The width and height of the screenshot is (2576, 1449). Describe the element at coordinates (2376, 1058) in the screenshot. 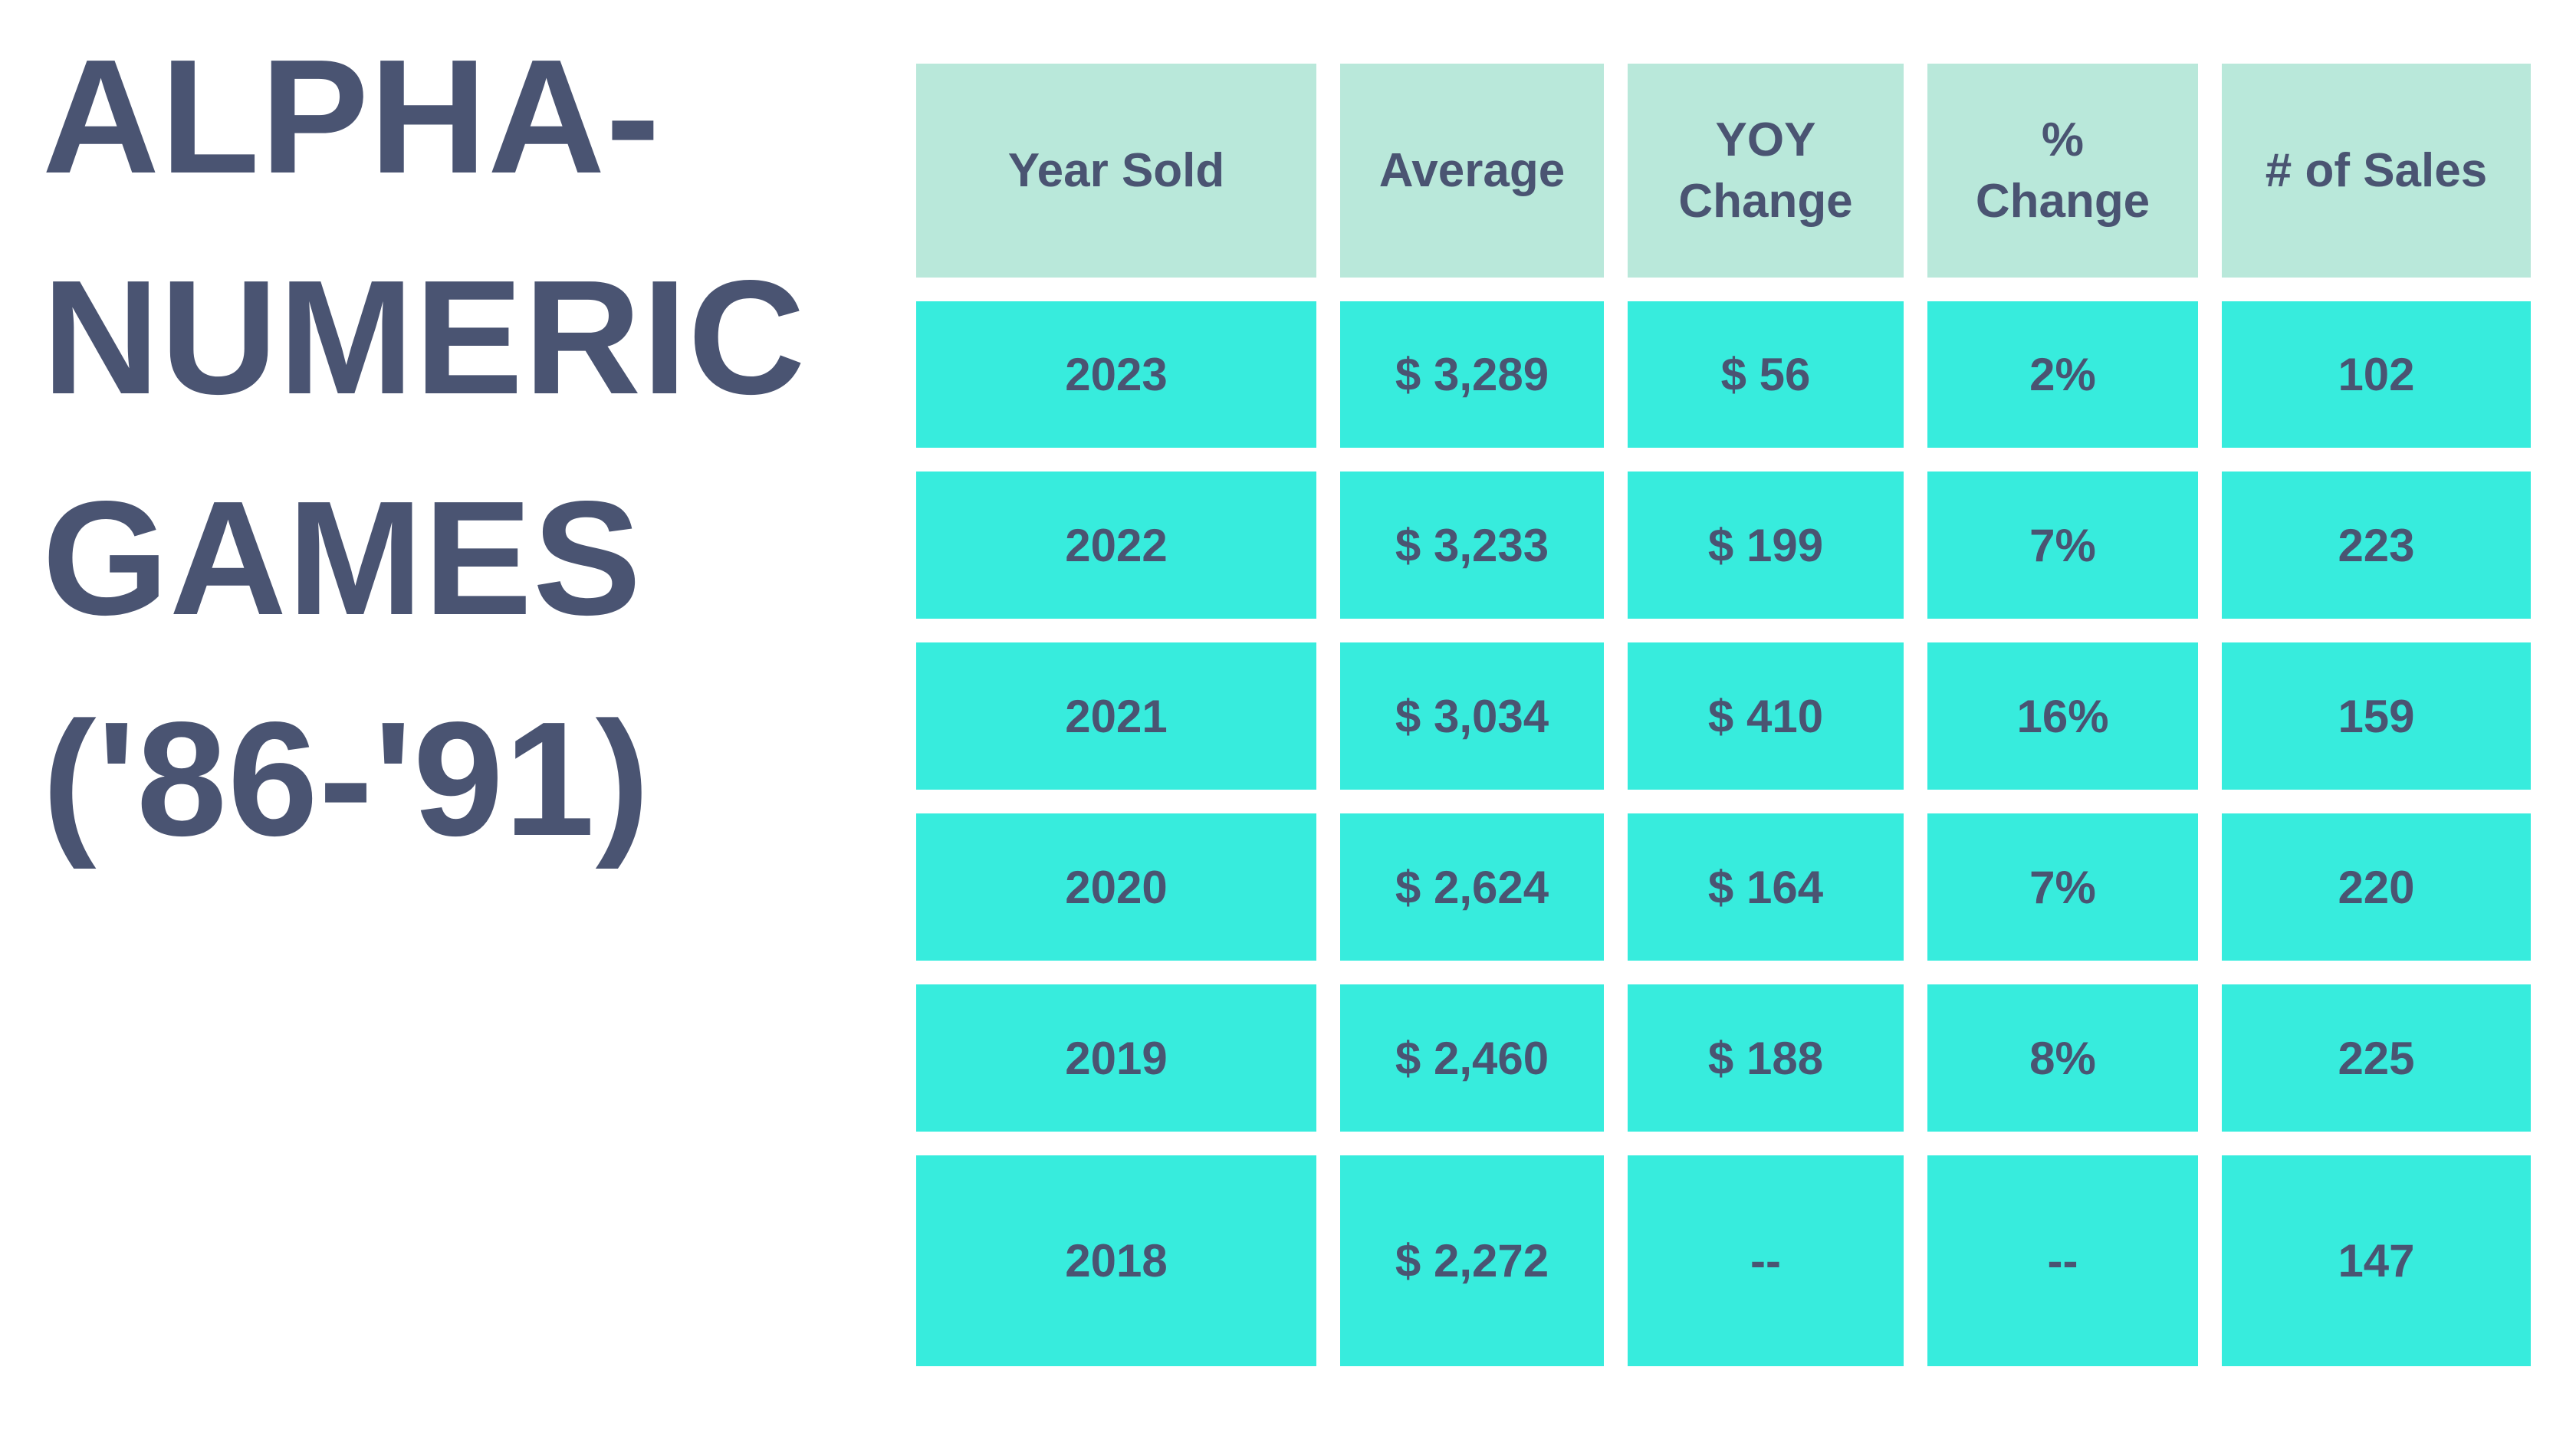

I see `table-cell-number-of-sales: 225` at that location.